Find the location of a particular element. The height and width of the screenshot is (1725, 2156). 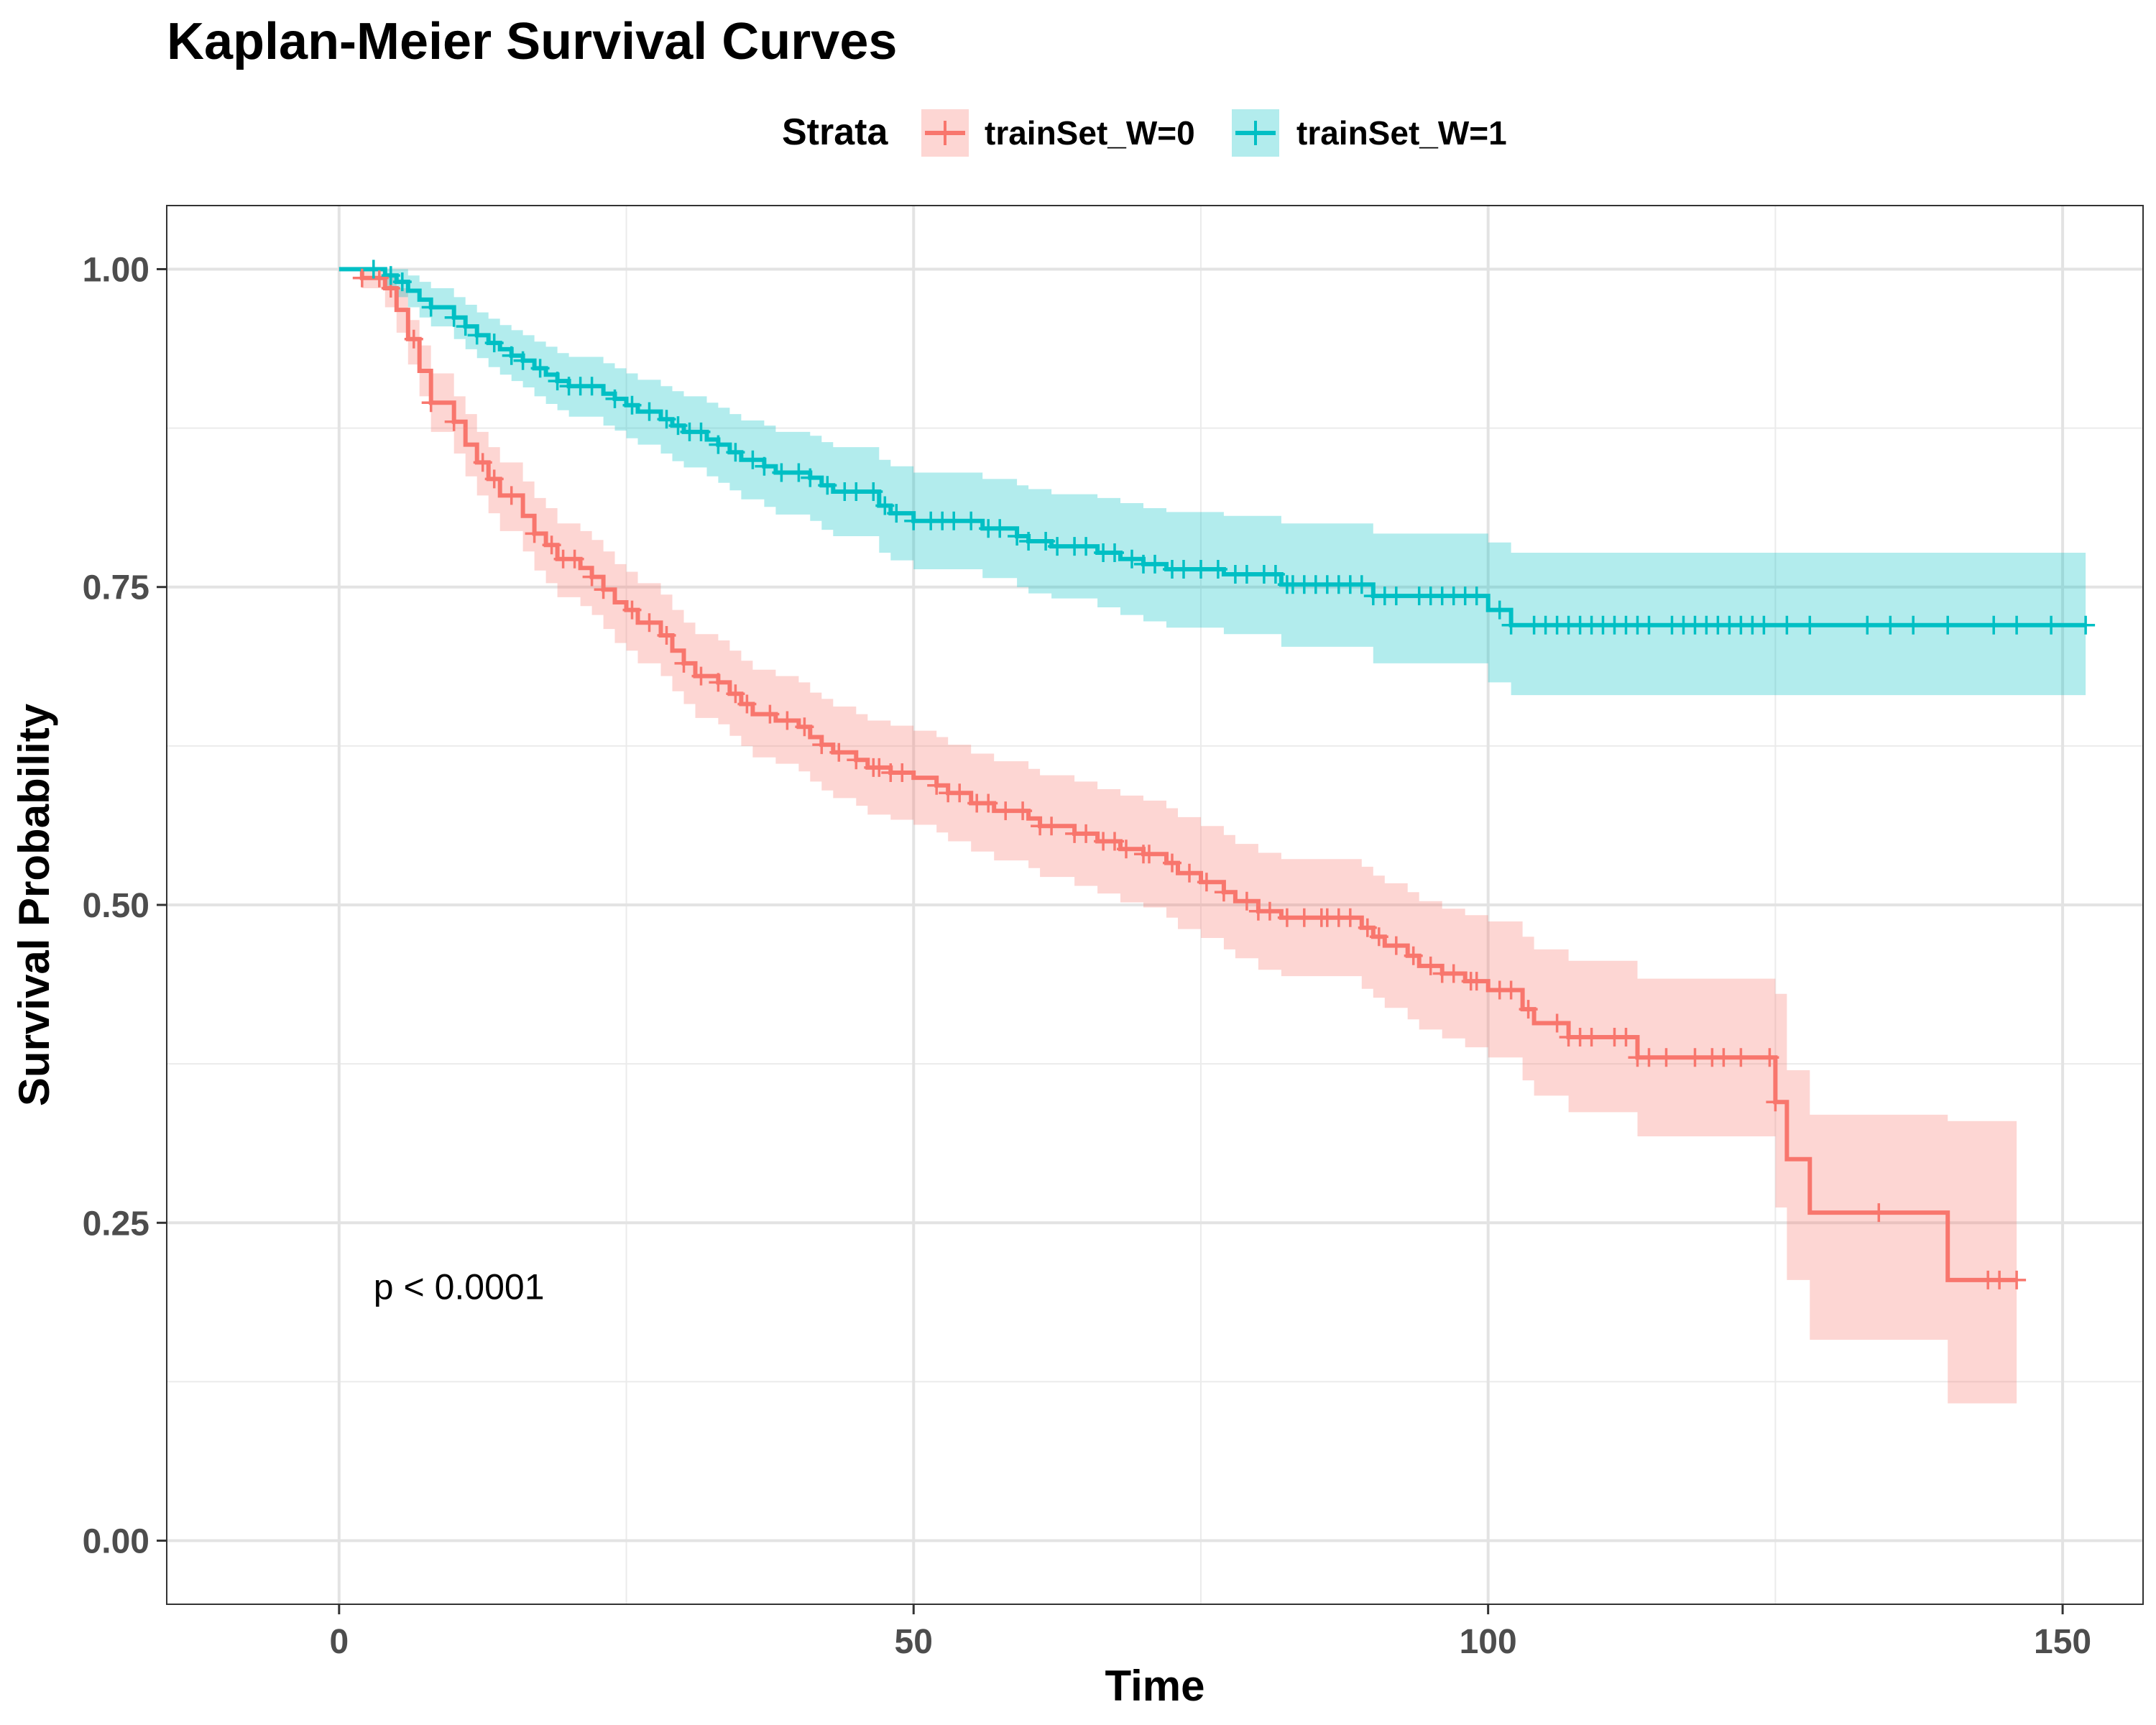

x-axis-title: Time is located at coordinates (1155, 1686).